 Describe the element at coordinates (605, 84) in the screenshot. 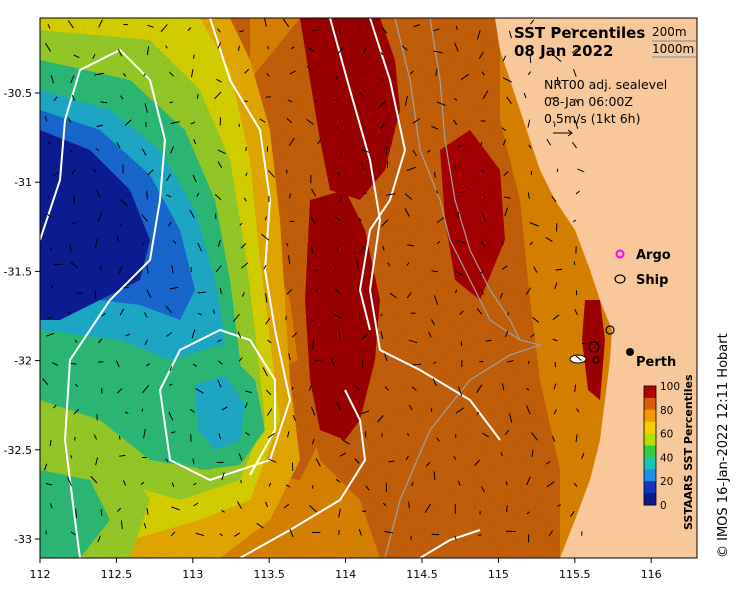

I see `current-source-label: NRT00 adj. sealevel` at that location.